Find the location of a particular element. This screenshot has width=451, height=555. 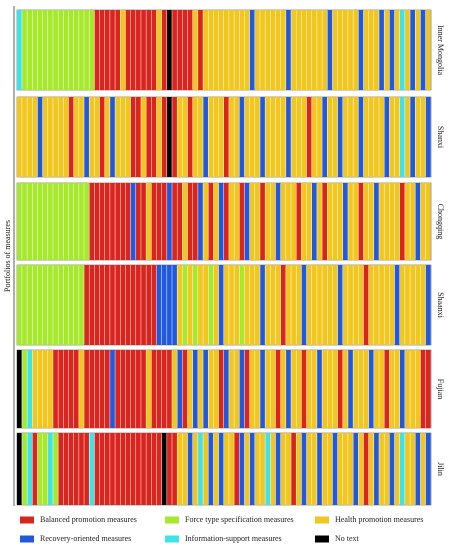

panel-label: Chongqing is located at coordinates (440, 222).